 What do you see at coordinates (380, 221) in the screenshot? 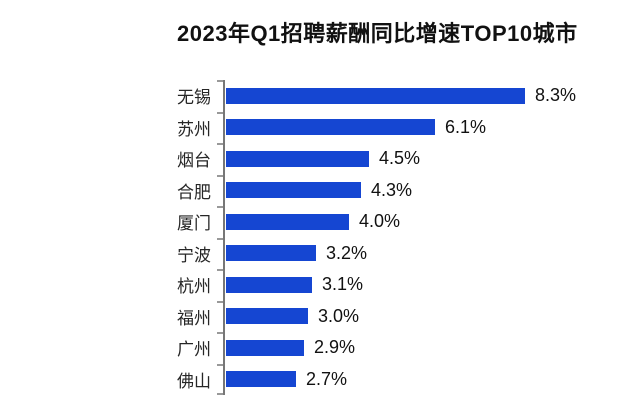
I see `value-label: 4.0%` at bounding box center [380, 221].